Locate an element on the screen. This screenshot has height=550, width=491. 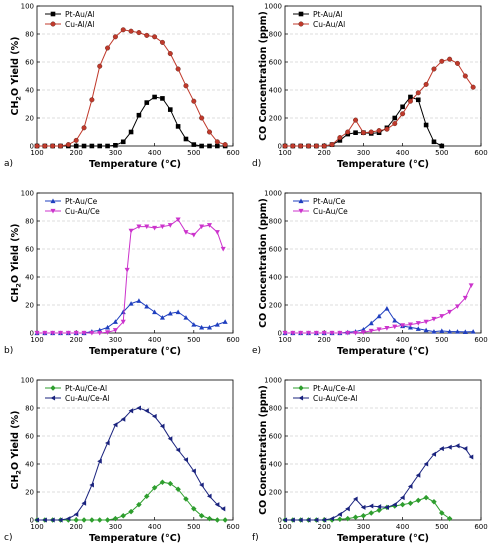
panel-label: f) is located at coordinates (255, 538).